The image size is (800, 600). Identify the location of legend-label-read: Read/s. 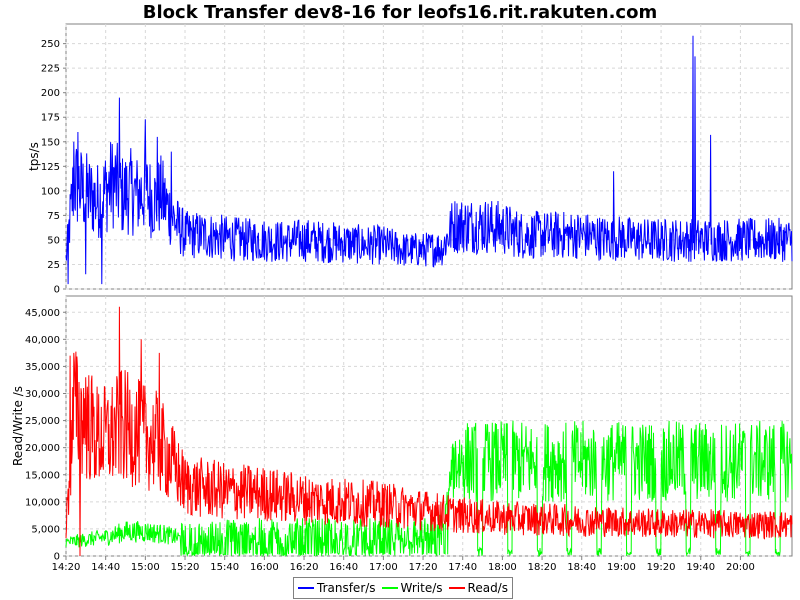
(487, 588).